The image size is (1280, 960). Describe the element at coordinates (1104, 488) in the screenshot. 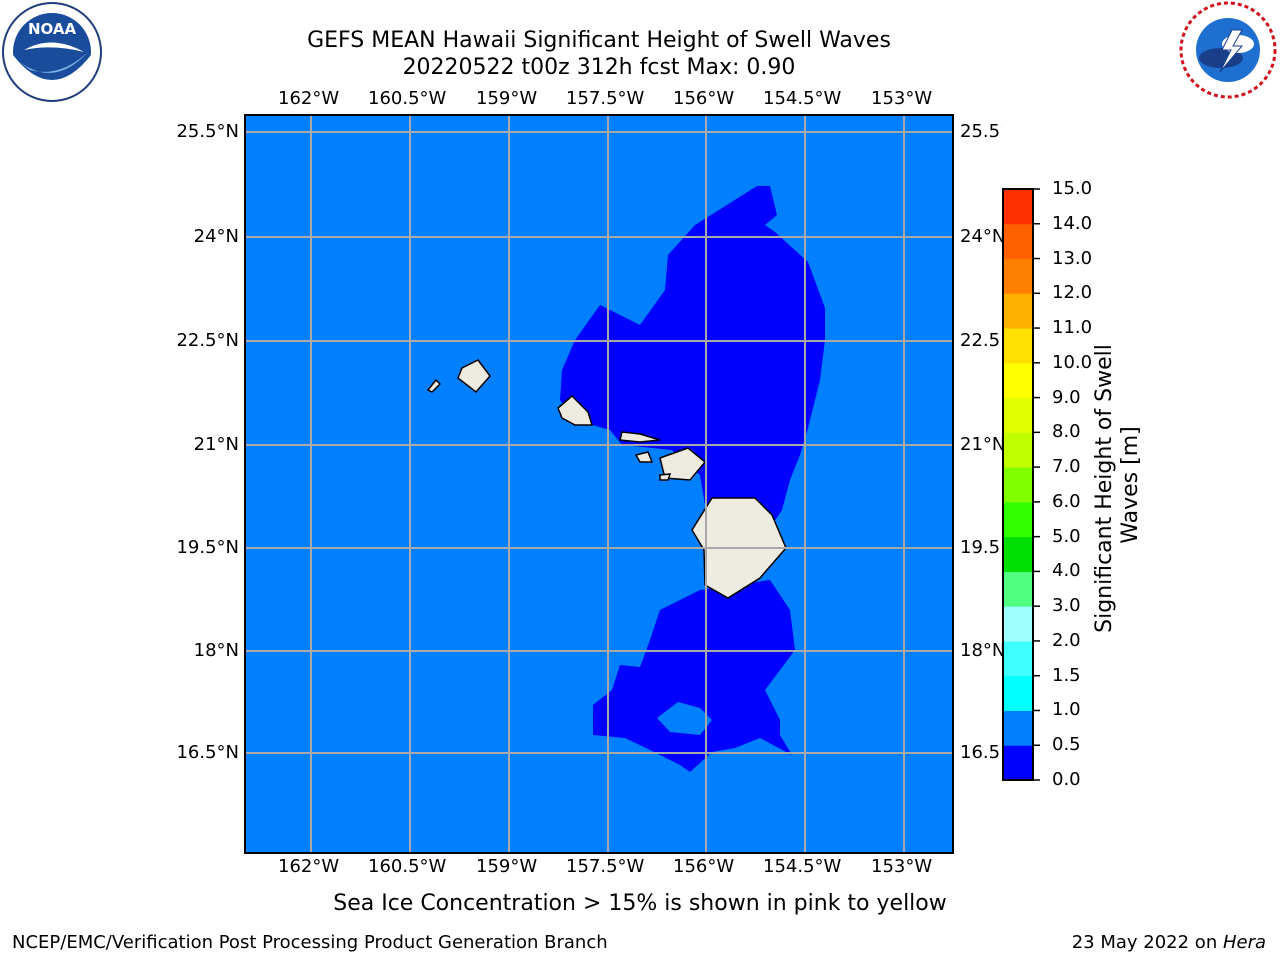

I see `colorbar-label-line1: Significant Height of Swell` at that location.